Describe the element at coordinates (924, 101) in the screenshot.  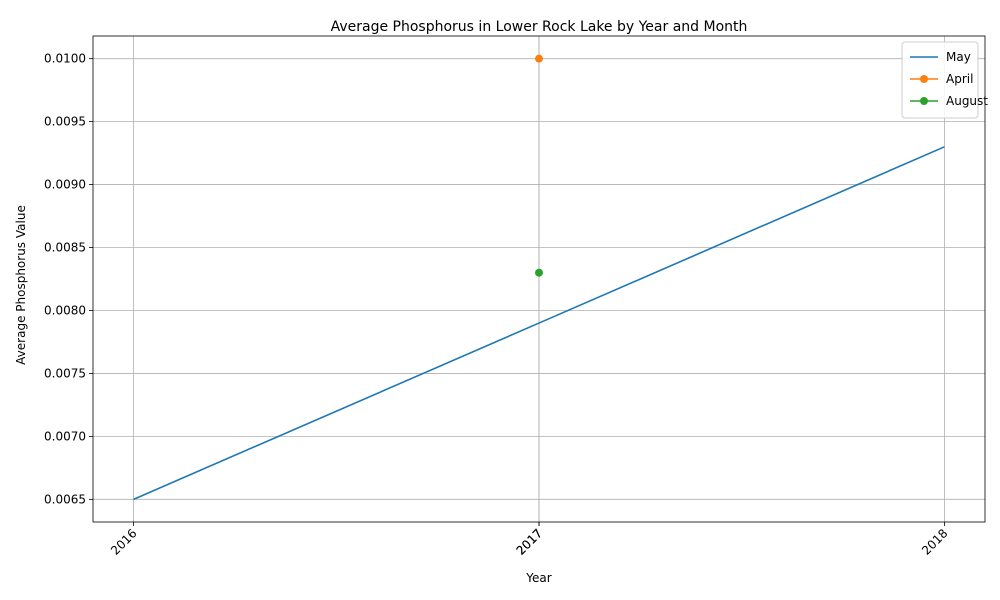
I see `legend-marker-august` at that location.